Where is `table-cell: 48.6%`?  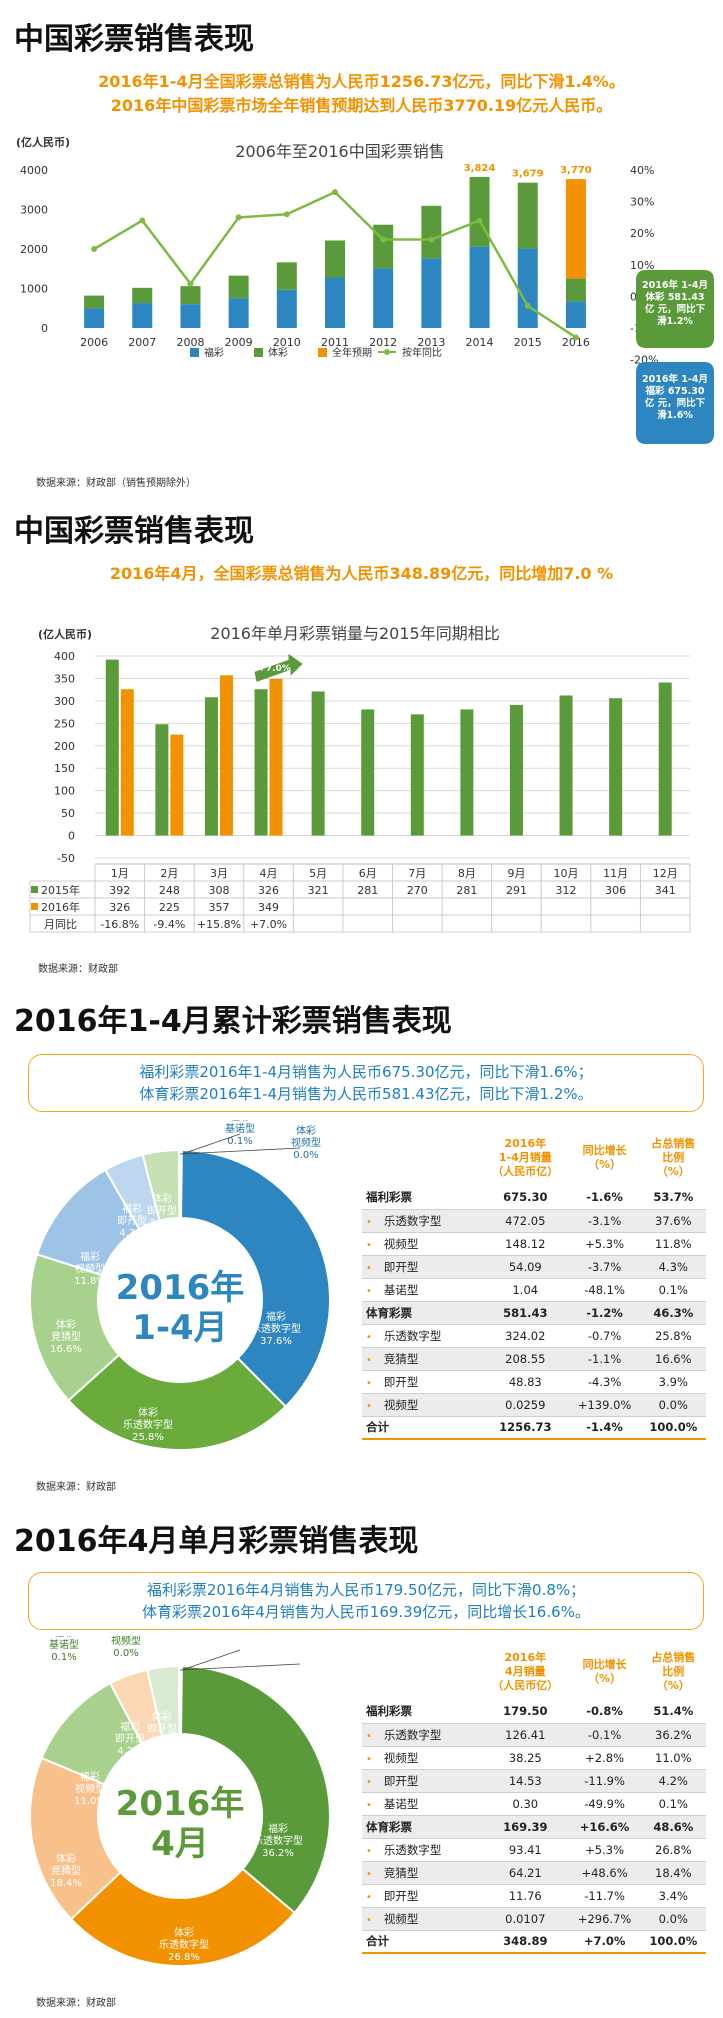 table-cell: 48.6% is located at coordinates (673, 1827).